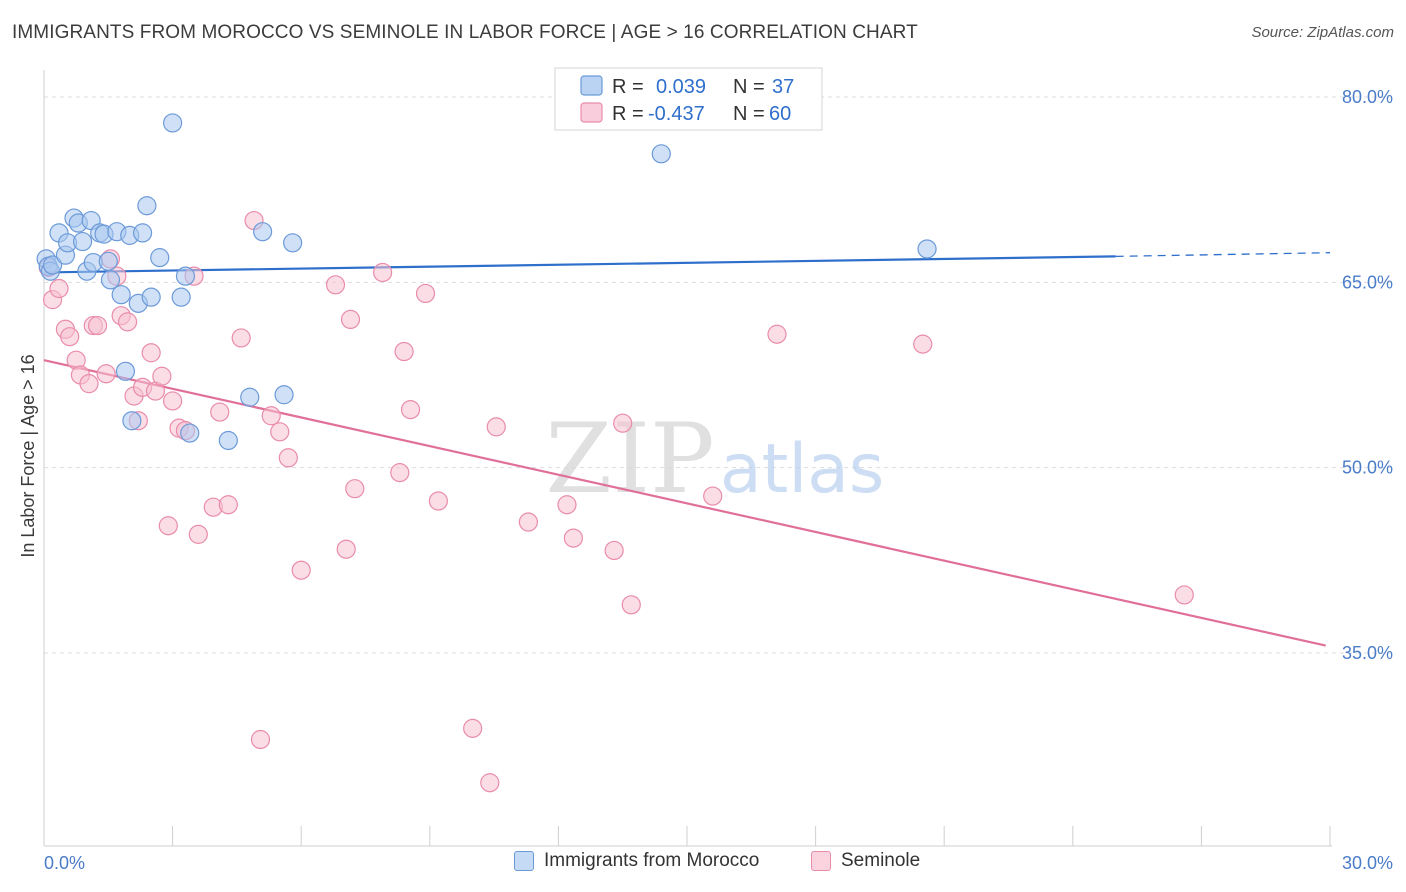 The width and height of the screenshot is (1406, 892). I want to click on legend-item-seminole: Seminole, so click(865, 861).